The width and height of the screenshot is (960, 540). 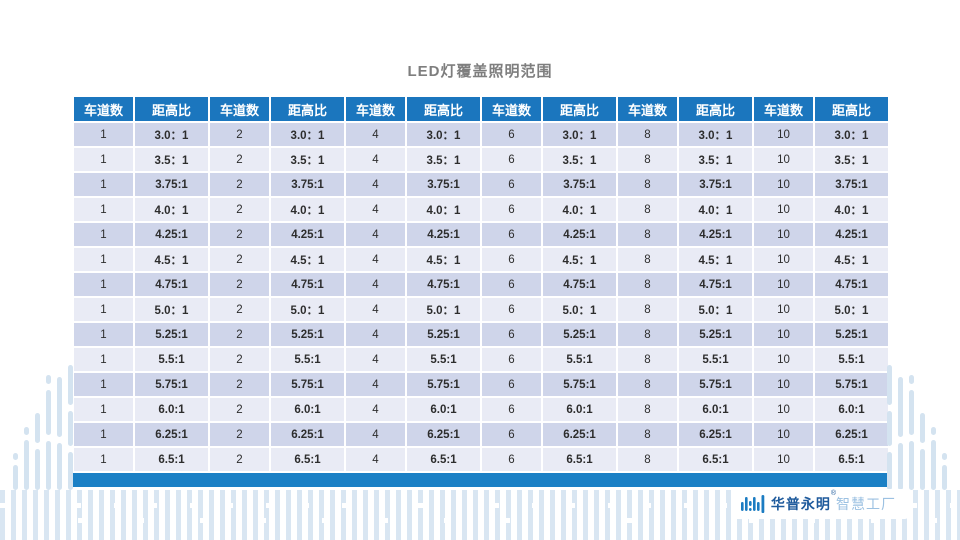 What do you see at coordinates (800, 504) in the screenshot?
I see `brand-primary-text: 华普永明` at bounding box center [800, 504].